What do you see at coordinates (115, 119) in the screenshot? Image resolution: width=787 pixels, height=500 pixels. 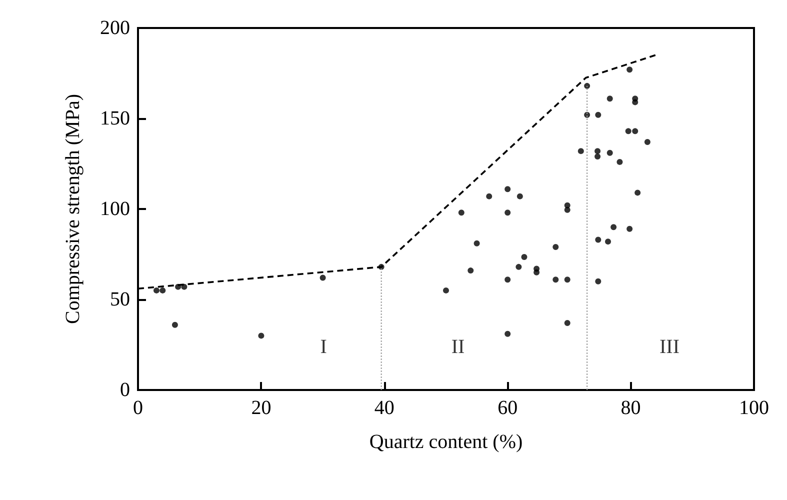 I see `y-tick-label: 150` at bounding box center [115, 119].